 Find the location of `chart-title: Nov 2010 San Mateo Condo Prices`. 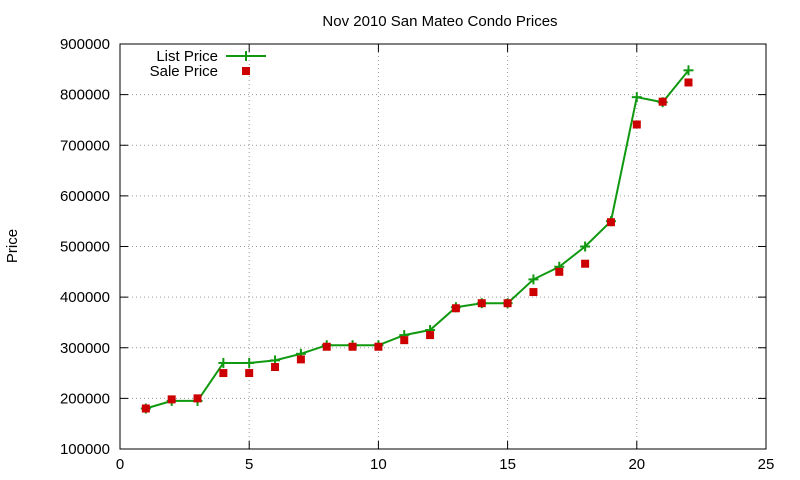

chart-title: Nov 2010 San Mateo Condo Prices is located at coordinates (439, 21).